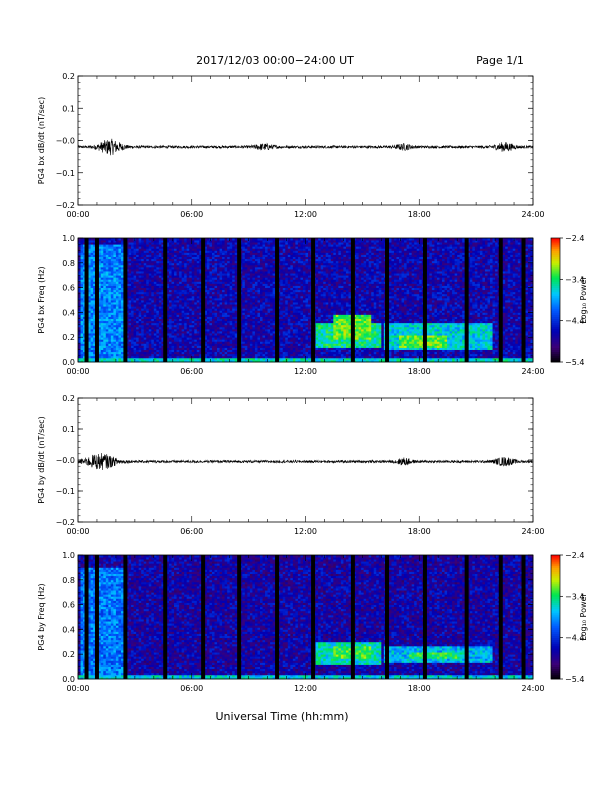  I want to click on x-tick-label: 06:00, so click(191, 214).